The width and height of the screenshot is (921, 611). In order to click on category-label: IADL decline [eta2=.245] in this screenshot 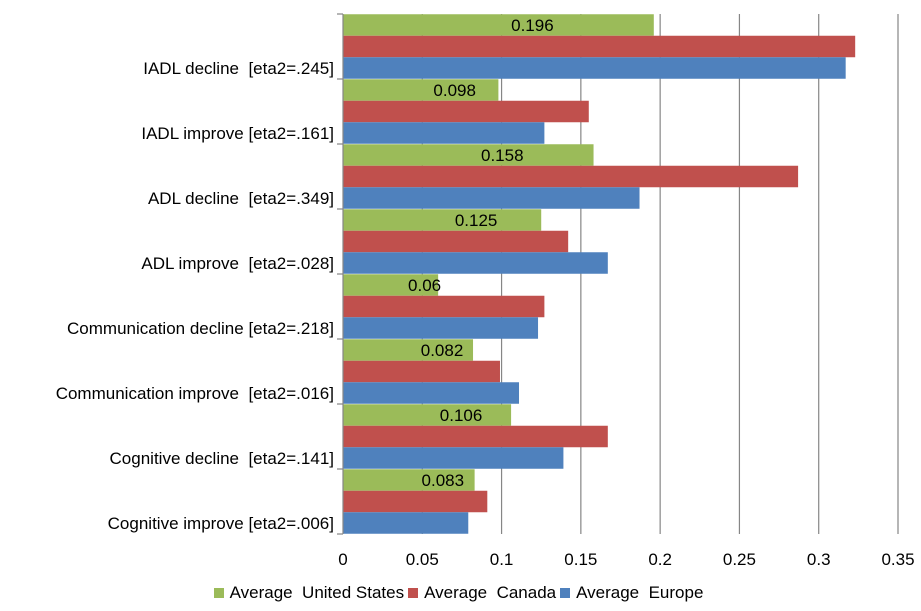, I will do `click(238, 68)`.